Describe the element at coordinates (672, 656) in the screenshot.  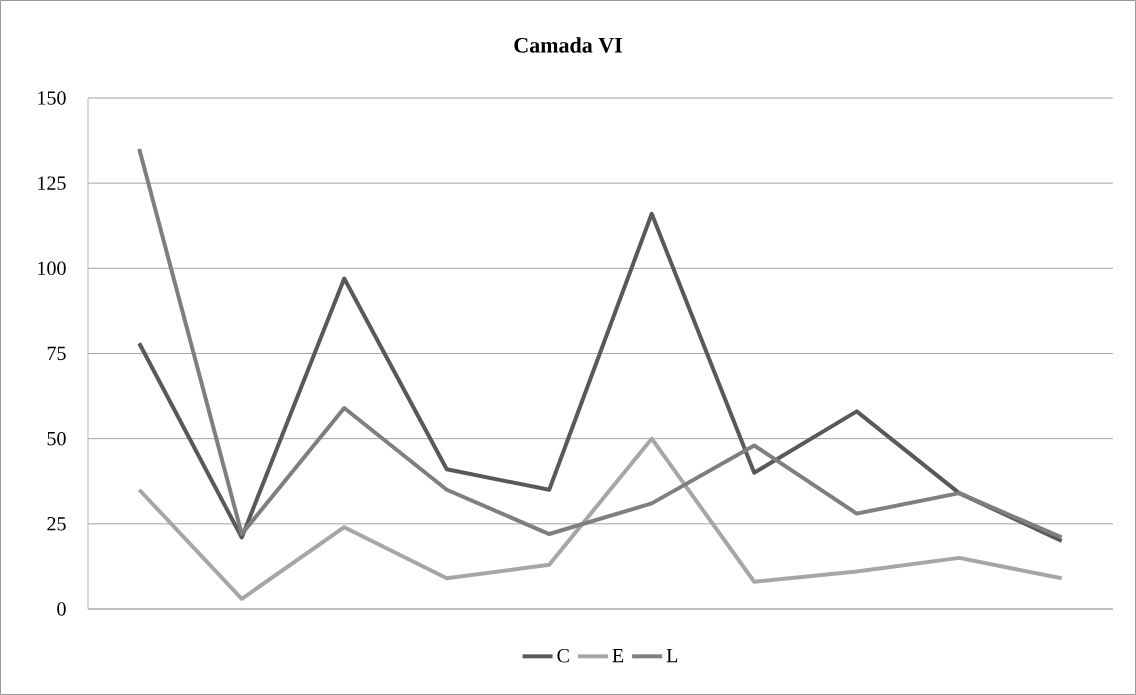
I see `legend-label: L` at that location.